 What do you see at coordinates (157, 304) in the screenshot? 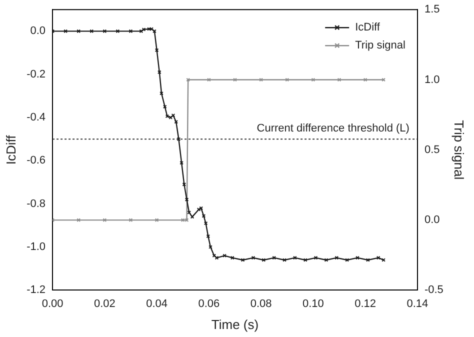
I see `x-tick-label: 0.04` at bounding box center [157, 304].